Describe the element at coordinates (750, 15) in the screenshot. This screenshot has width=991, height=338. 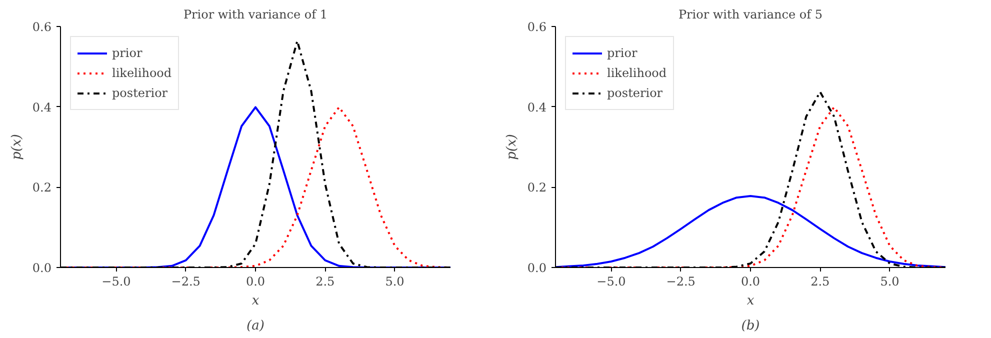
I see `chart-title: Prior with variance of 5` at that location.